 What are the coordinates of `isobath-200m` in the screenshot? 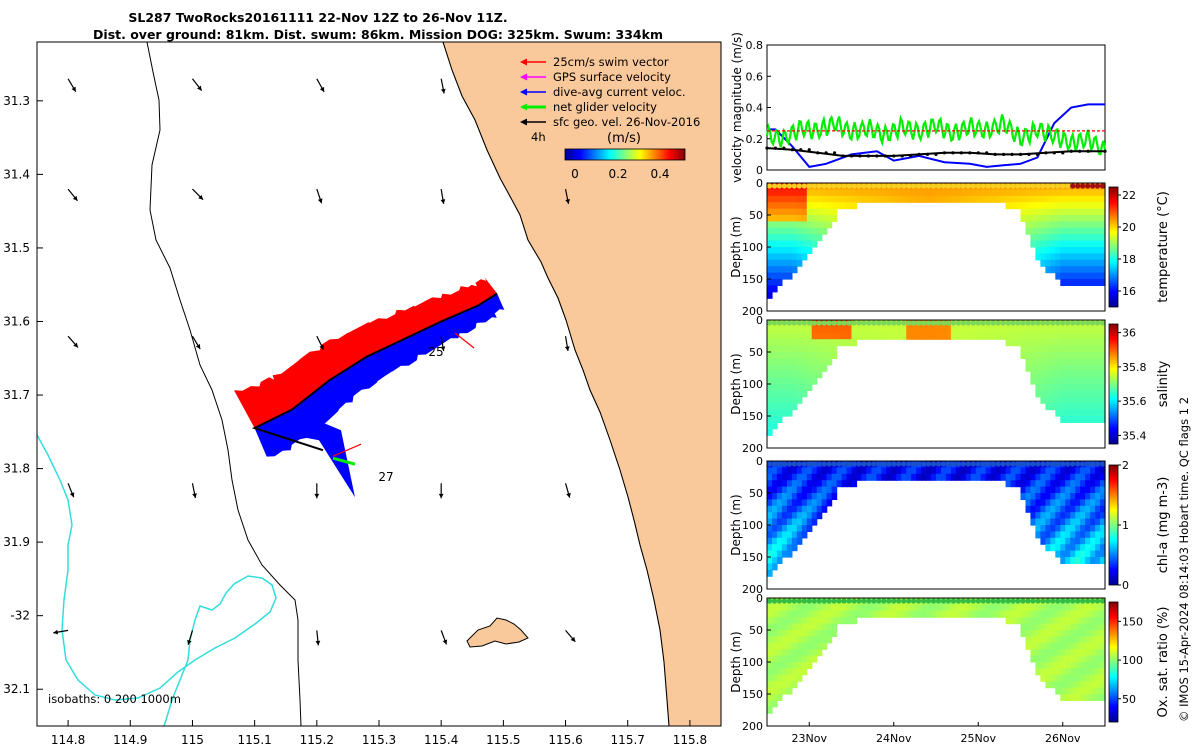 It's located at (224, 384).